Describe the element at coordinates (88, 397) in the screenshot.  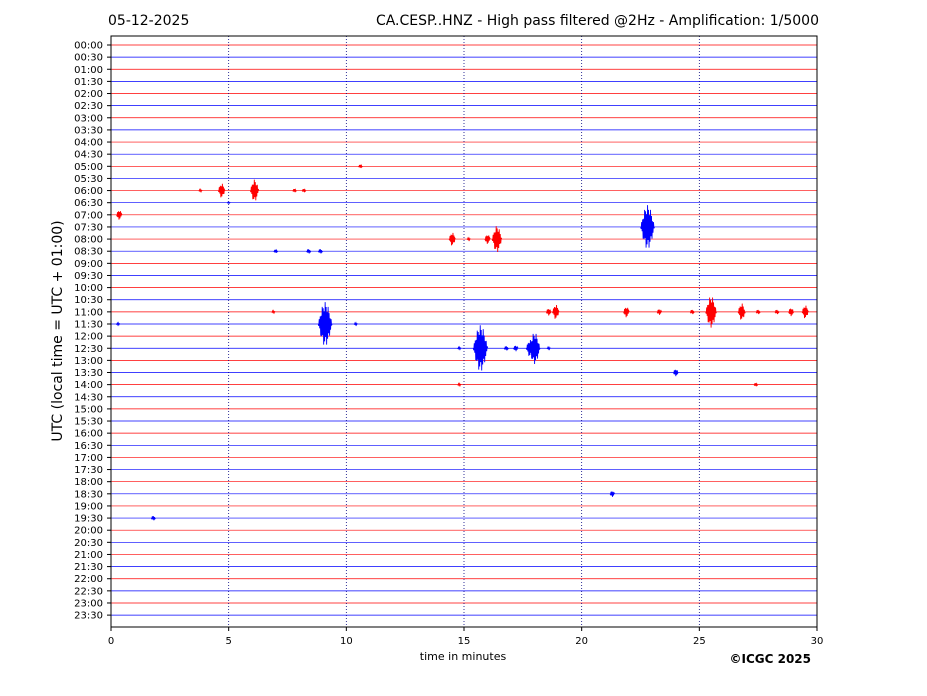
I see `row-label: 14:30` at that location.